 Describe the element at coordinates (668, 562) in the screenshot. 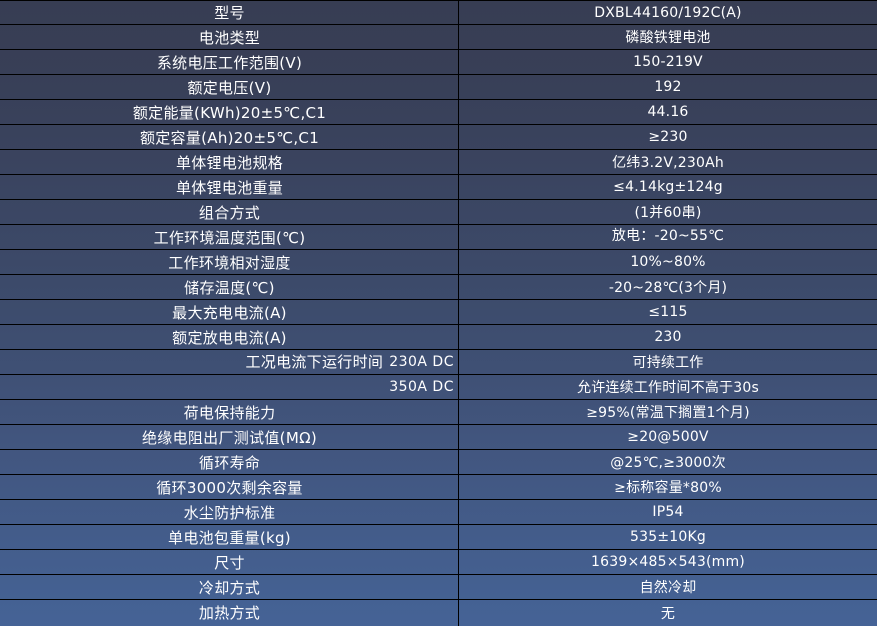

I see `row-value-cell: 1639×485×543(mm)` at that location.